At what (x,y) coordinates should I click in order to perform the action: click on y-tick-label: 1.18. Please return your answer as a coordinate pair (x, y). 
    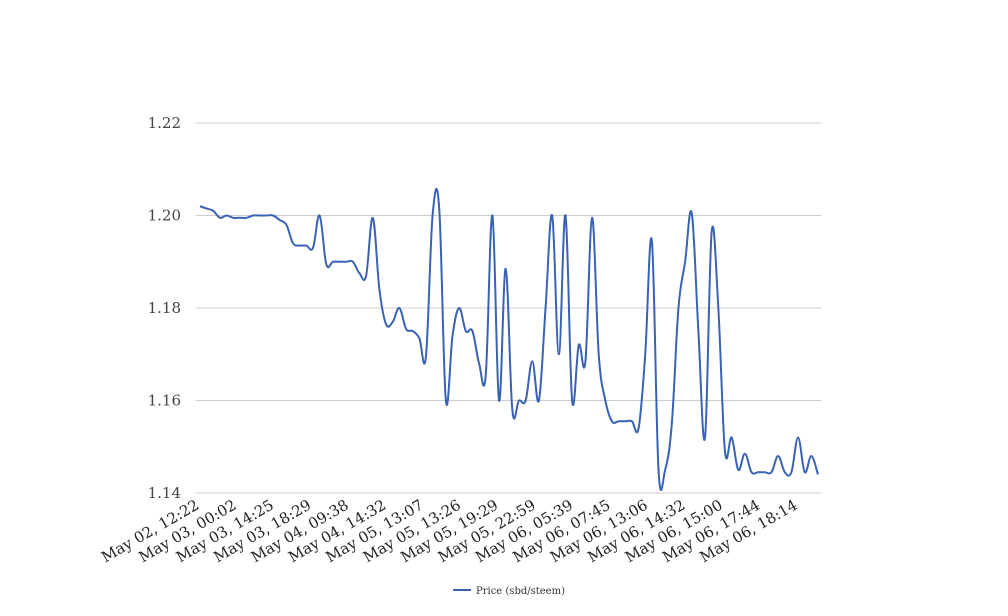
    Looking at the image, I should click on (164, 308).